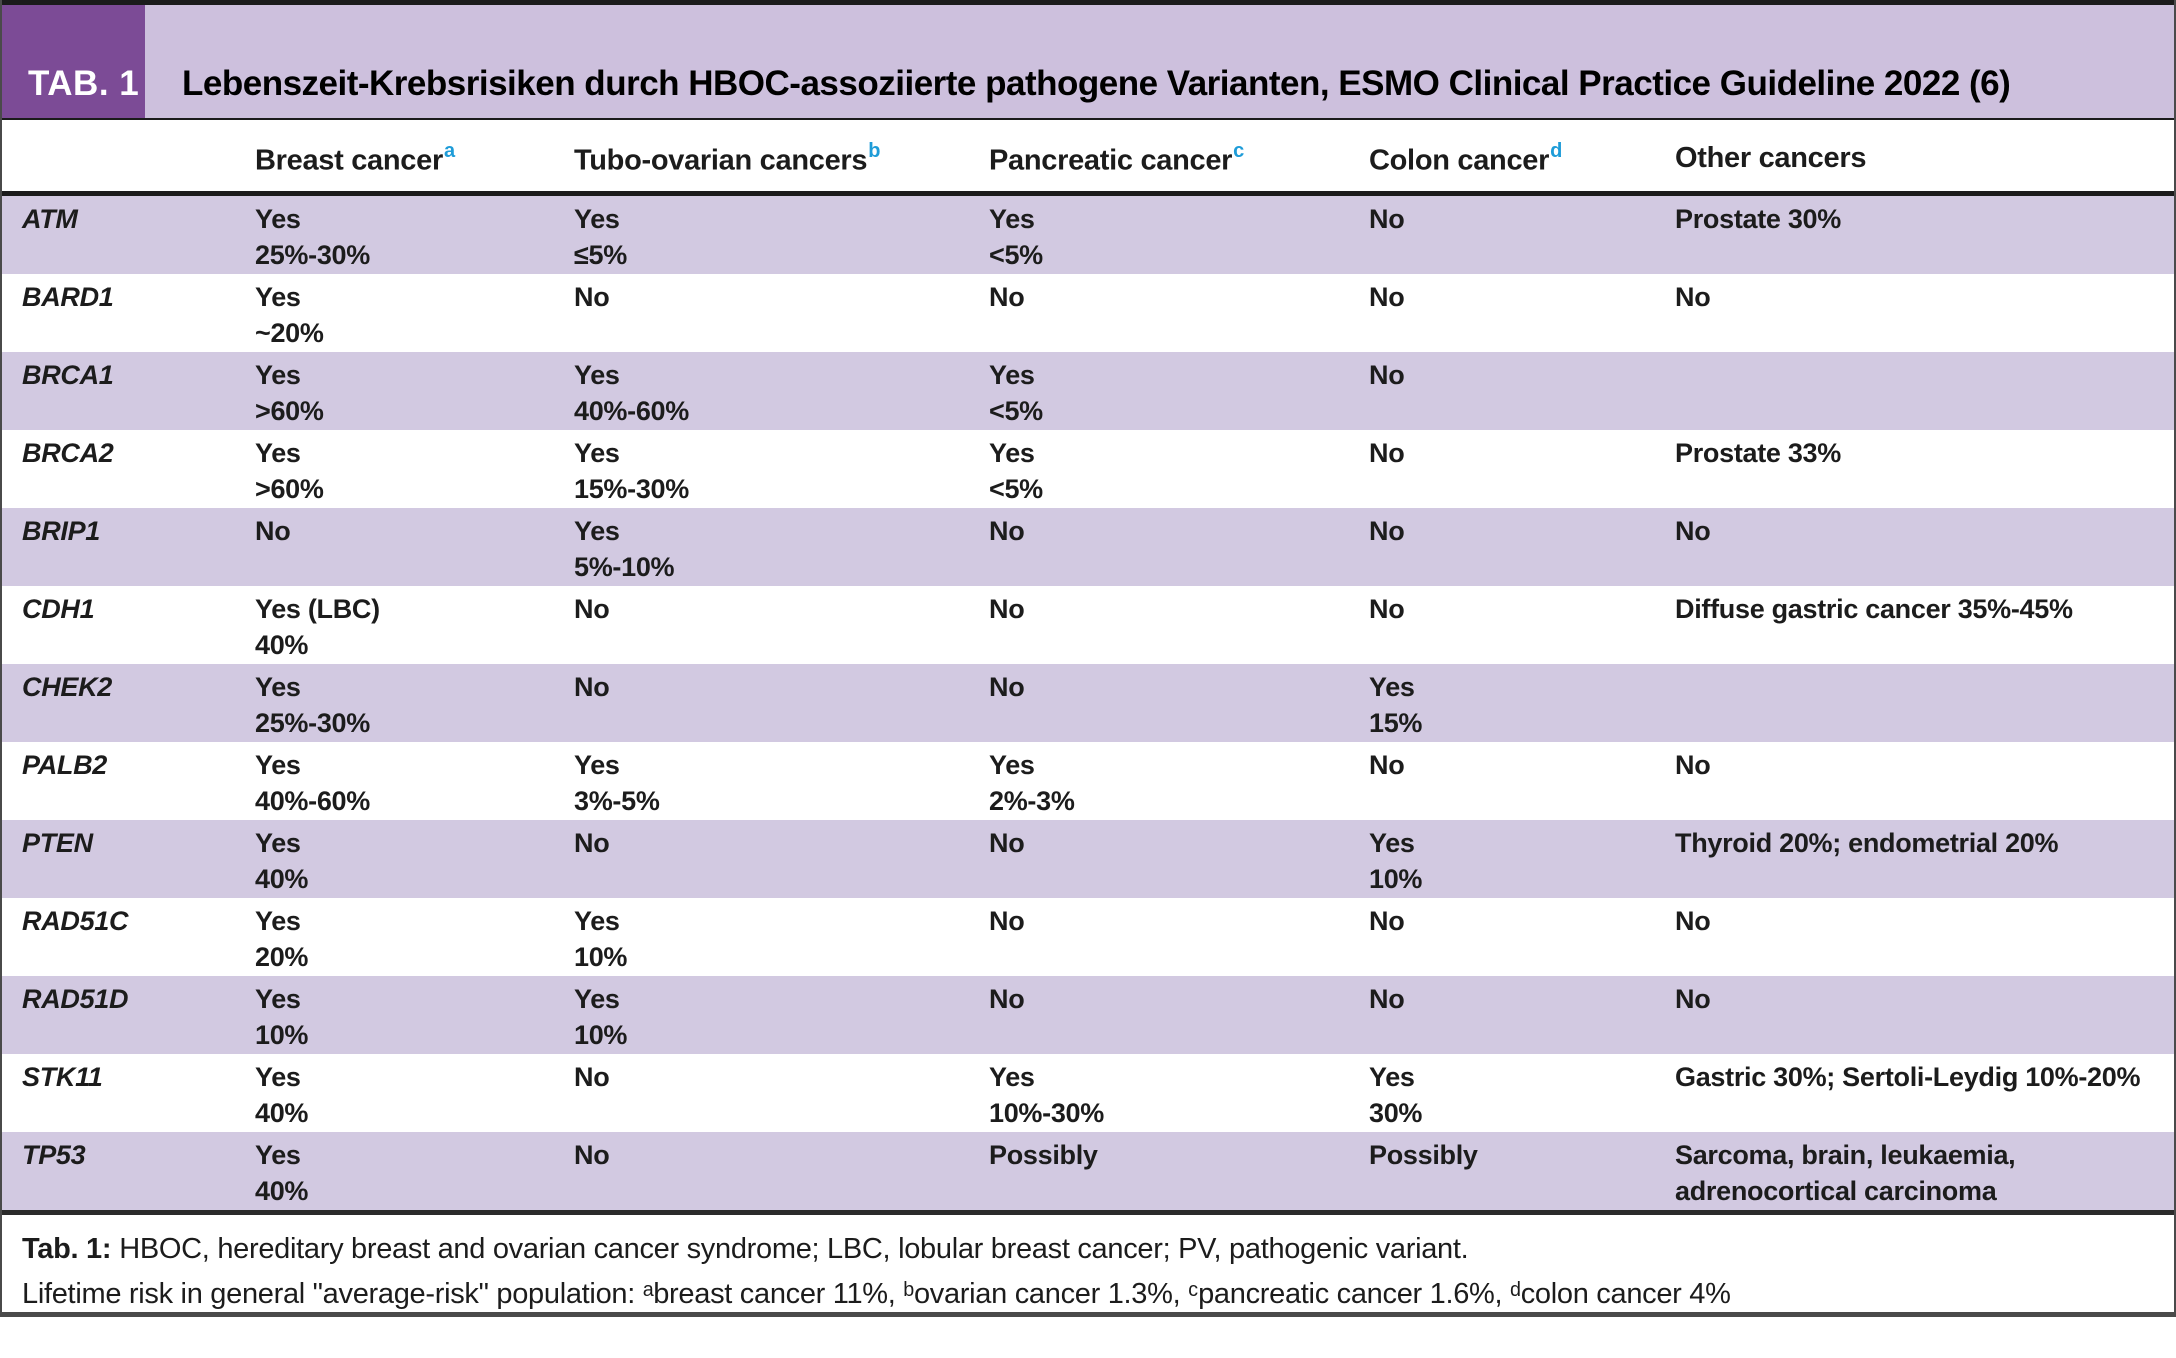  I want to click on cell-other: Gastric 30%; Sertoli-Leydig 10%-20%, so click(1924, 1093).